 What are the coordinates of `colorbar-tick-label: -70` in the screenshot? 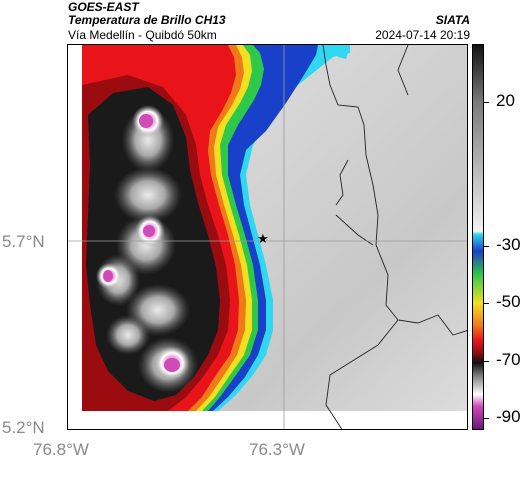 It's located at (508, 359).